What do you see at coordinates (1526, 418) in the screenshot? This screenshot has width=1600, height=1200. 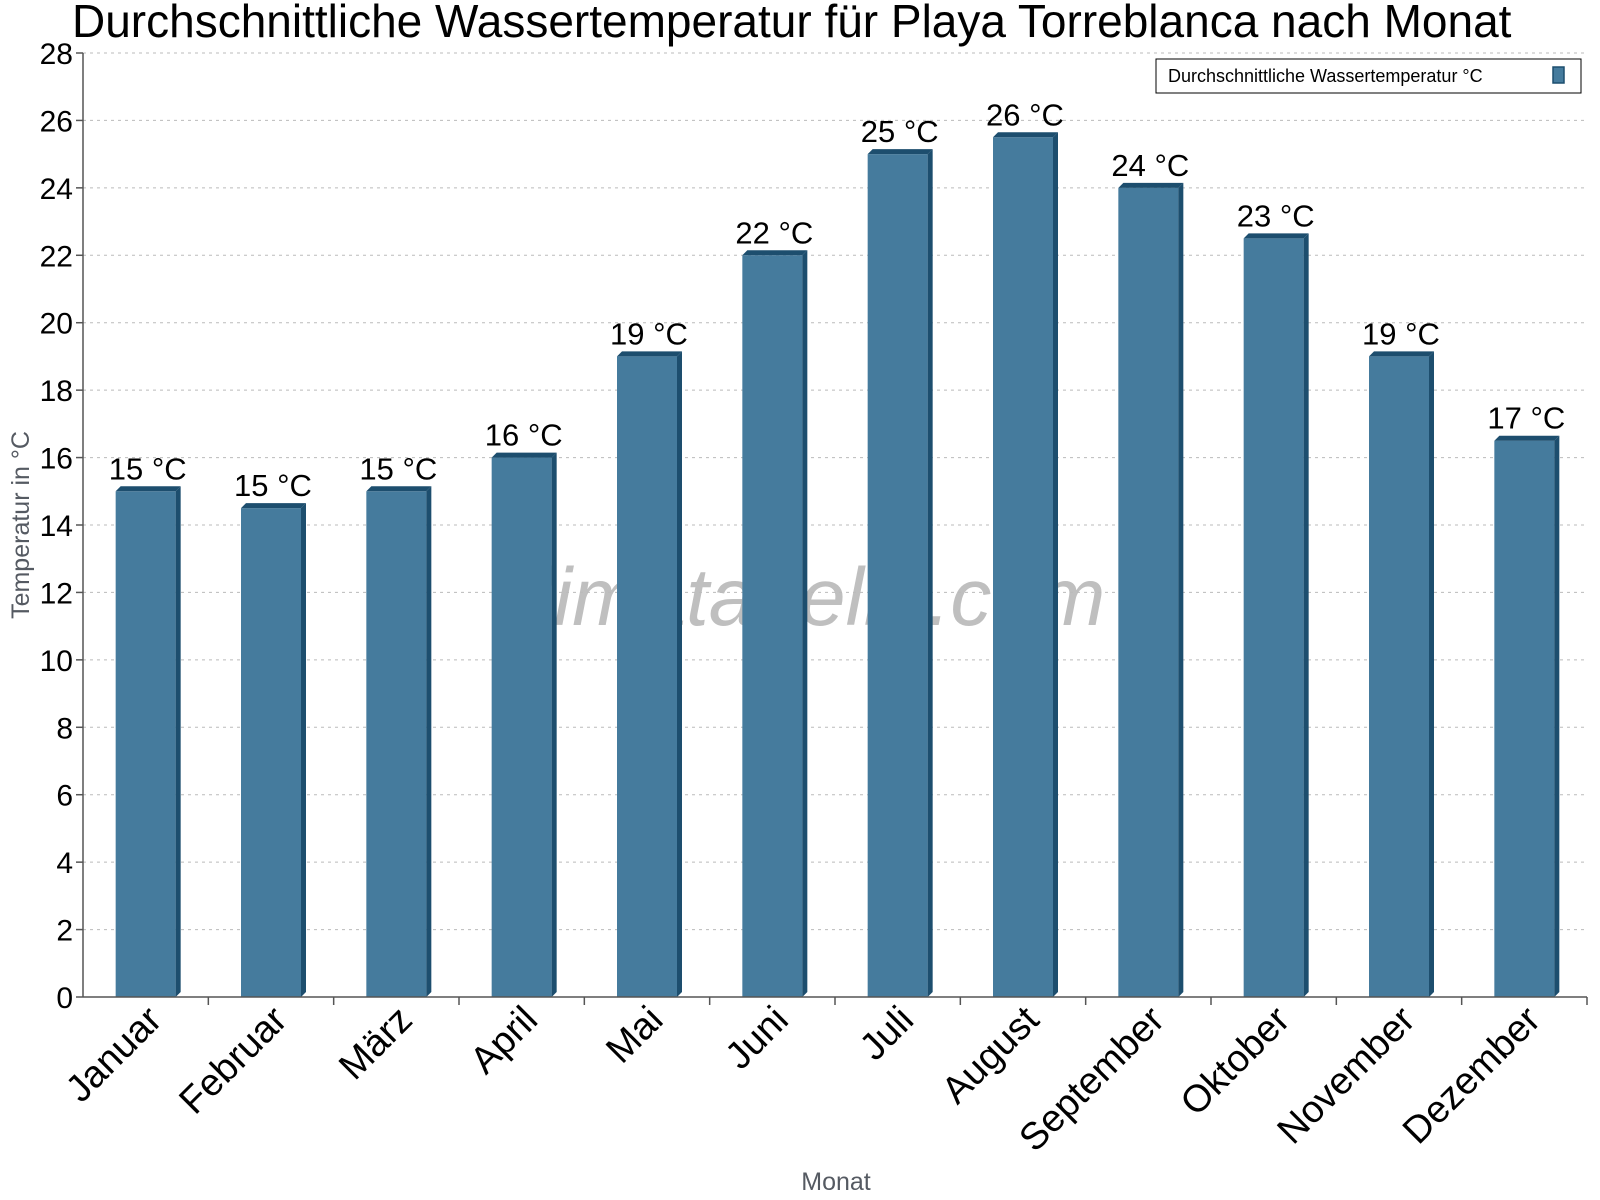 I see `data-label: 17 °C` at bounding box center [1526, 418].